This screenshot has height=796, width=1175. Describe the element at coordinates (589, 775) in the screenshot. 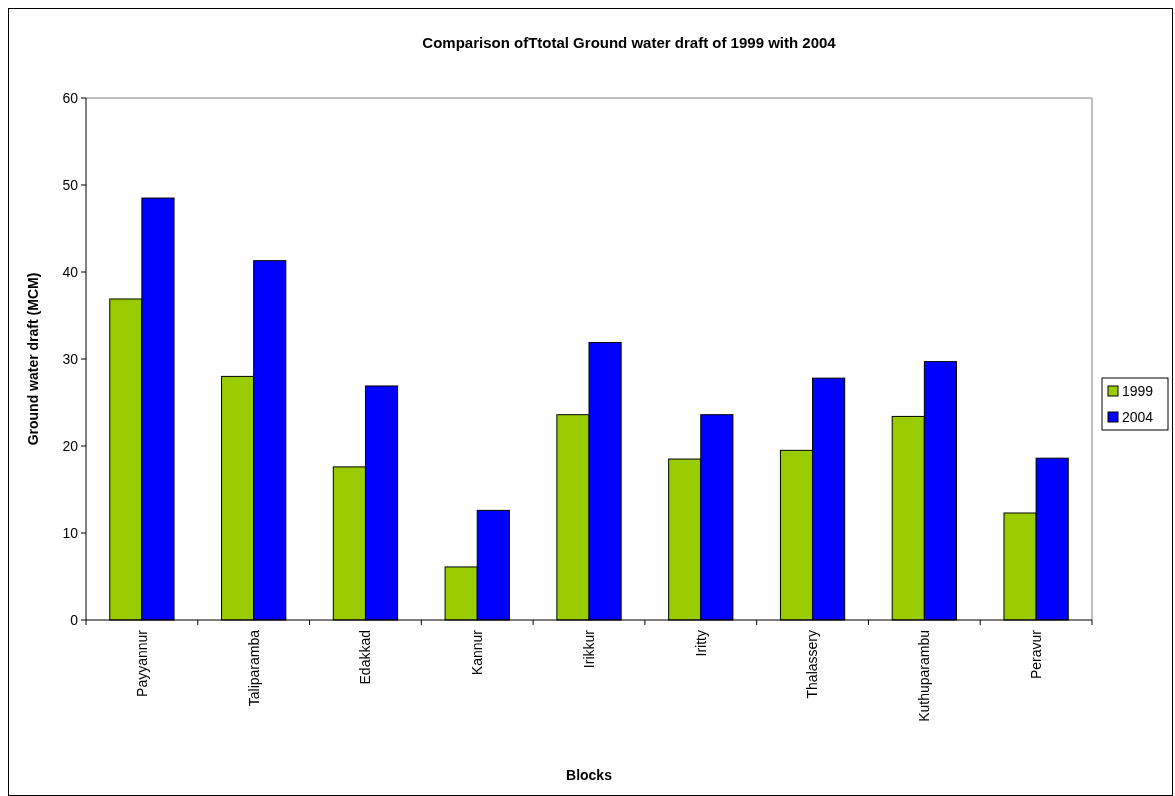

I see `x-axis-title: Blocks` at that location.